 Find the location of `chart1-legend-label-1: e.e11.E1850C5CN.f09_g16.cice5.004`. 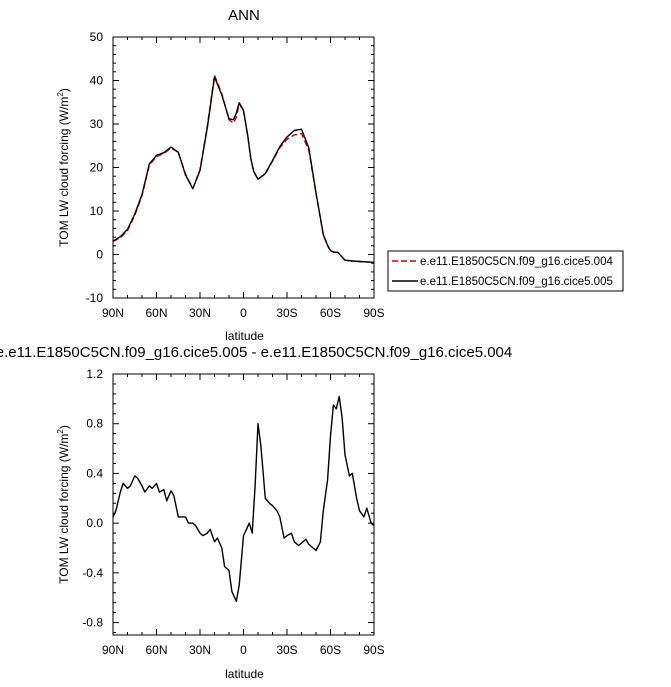

chart1-legend-label-1: e.e11.E1850C5CN.f09_g16.cice5.004 is located at coordinates (516, 262).